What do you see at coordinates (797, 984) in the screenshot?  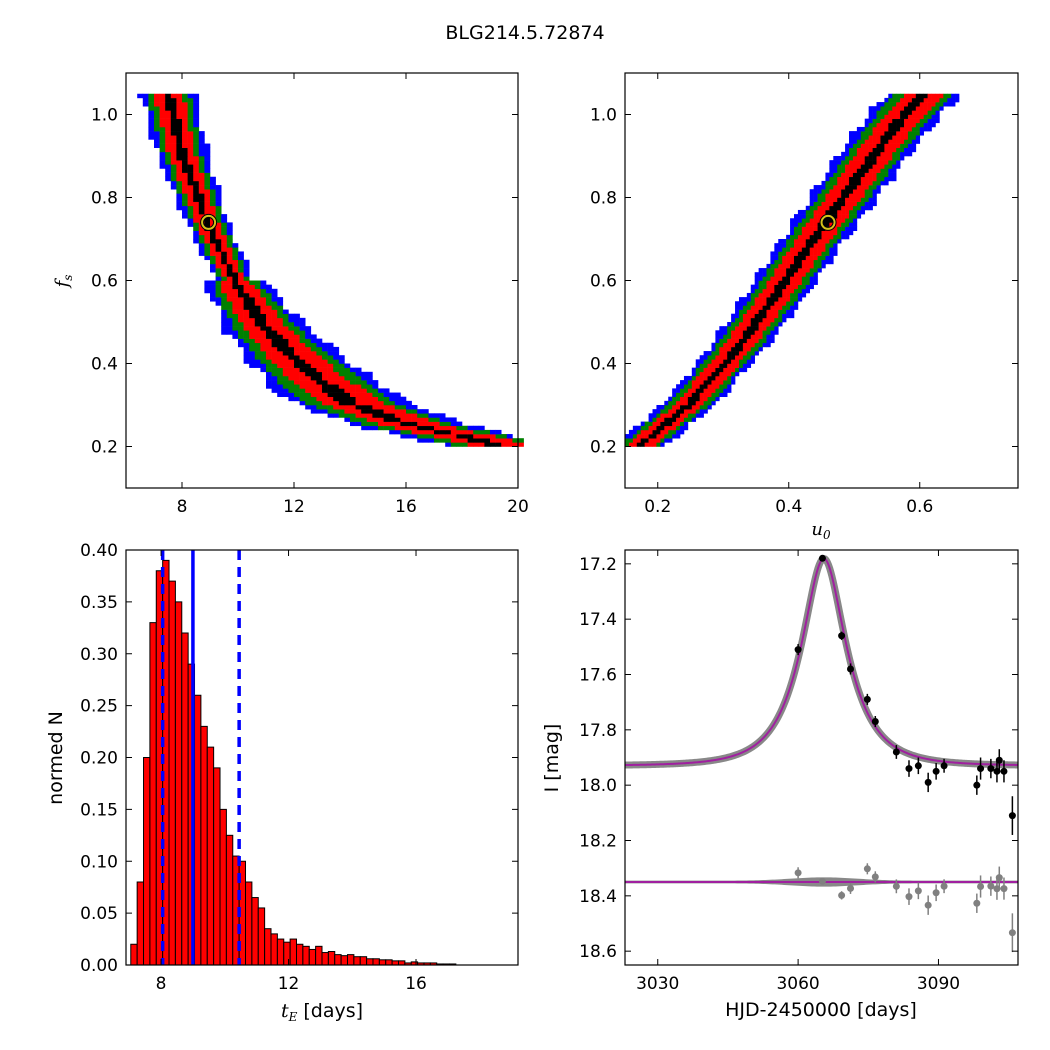 I see `x-tick-label: 3060` at bounding box center [797, 984].